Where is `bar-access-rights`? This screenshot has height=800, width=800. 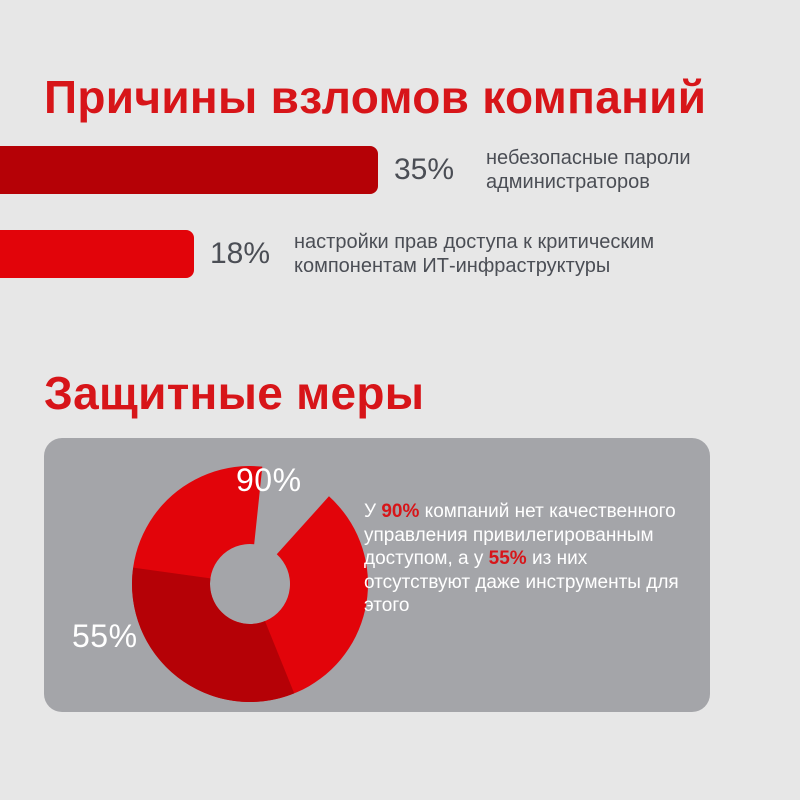 bar-access-rights is located at coordinates (97, 254).